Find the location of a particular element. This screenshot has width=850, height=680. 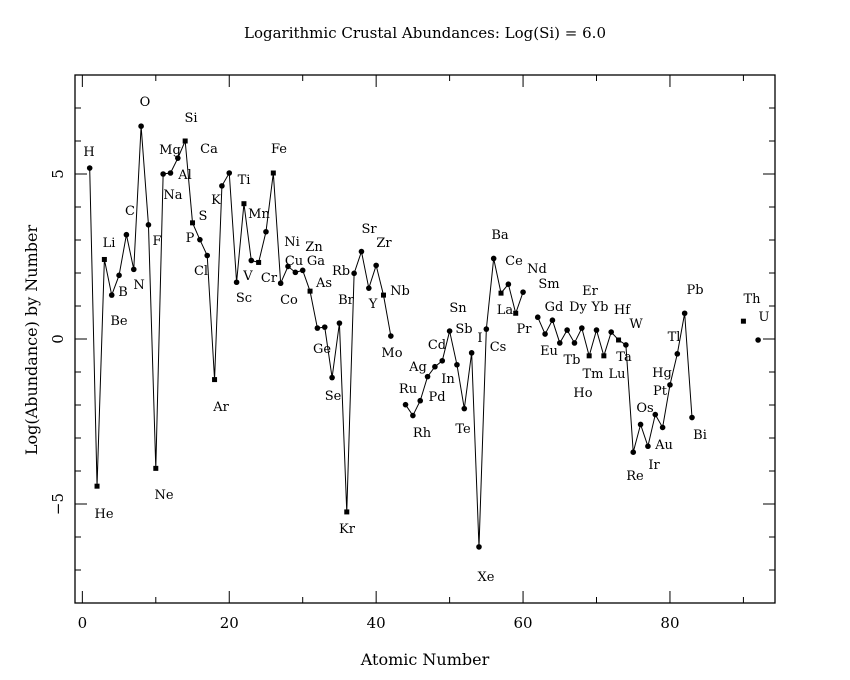

data-point-Pr is located at coordinates (516, 313).